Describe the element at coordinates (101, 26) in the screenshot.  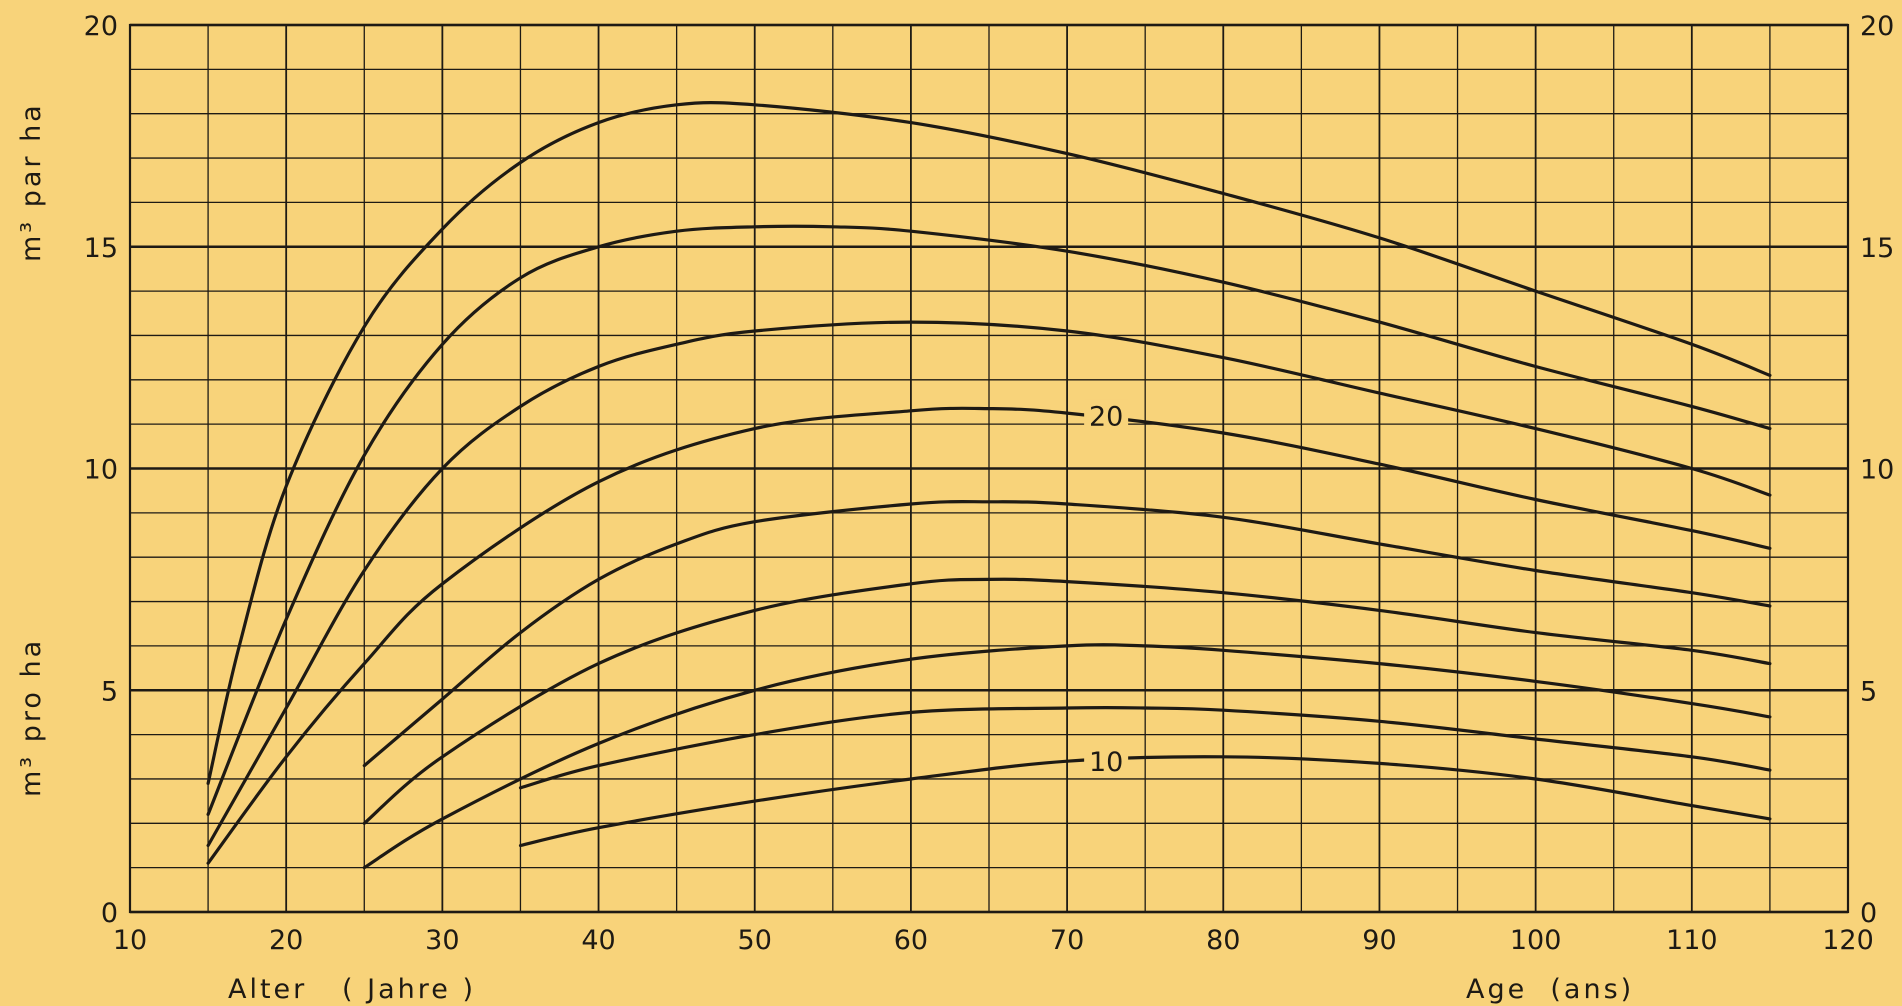
I see `y-tick-label-left: 20` at that location.